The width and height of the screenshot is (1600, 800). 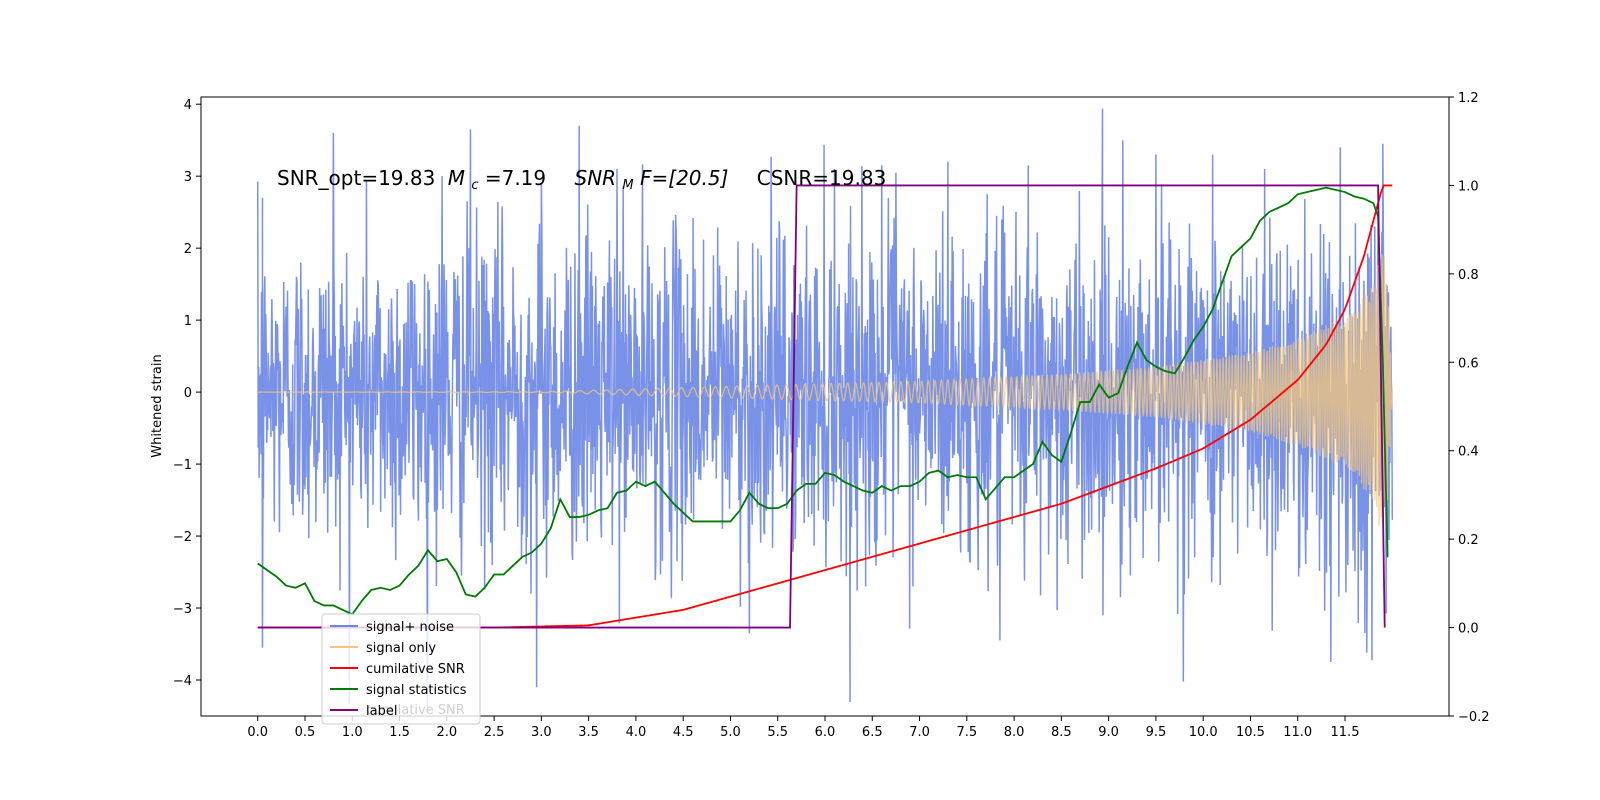 What do you see at coordinates (515, 178) in the screenshot?
I see `annotation-mc-value: =7.19` at bounding box center [515, 178].